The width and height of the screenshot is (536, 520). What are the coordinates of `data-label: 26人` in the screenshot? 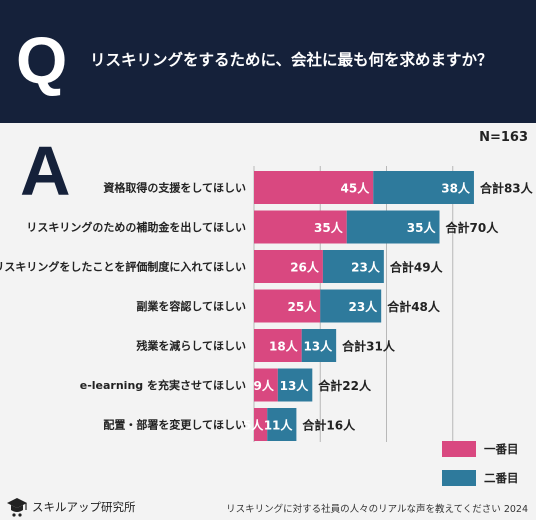 It's located at (305, 267).